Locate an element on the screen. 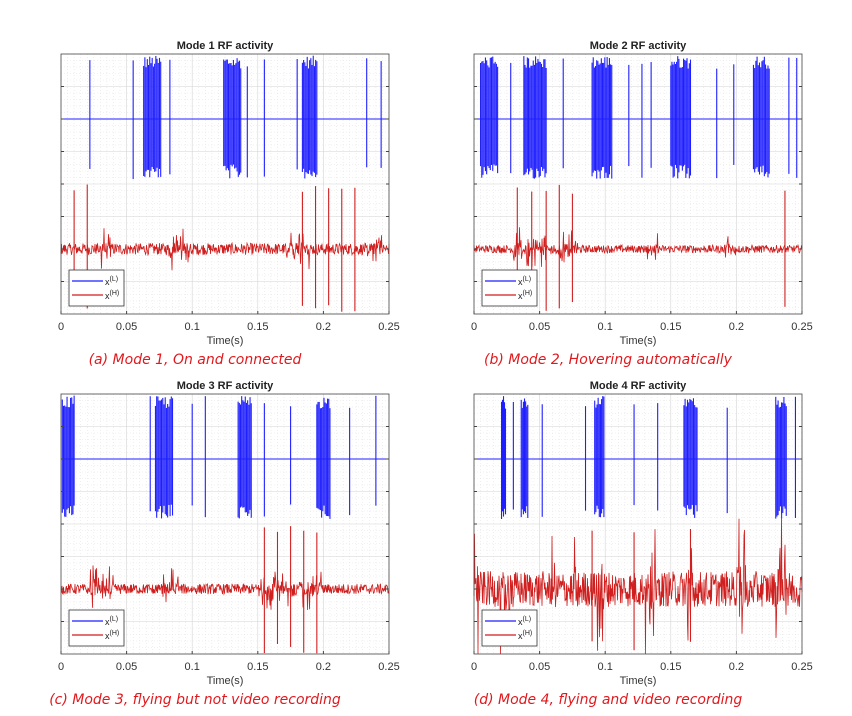 The image size is (852, 716). subfigure-caption: (b) Mode 2, Hovering automatically is located at coordinates (608, 360).